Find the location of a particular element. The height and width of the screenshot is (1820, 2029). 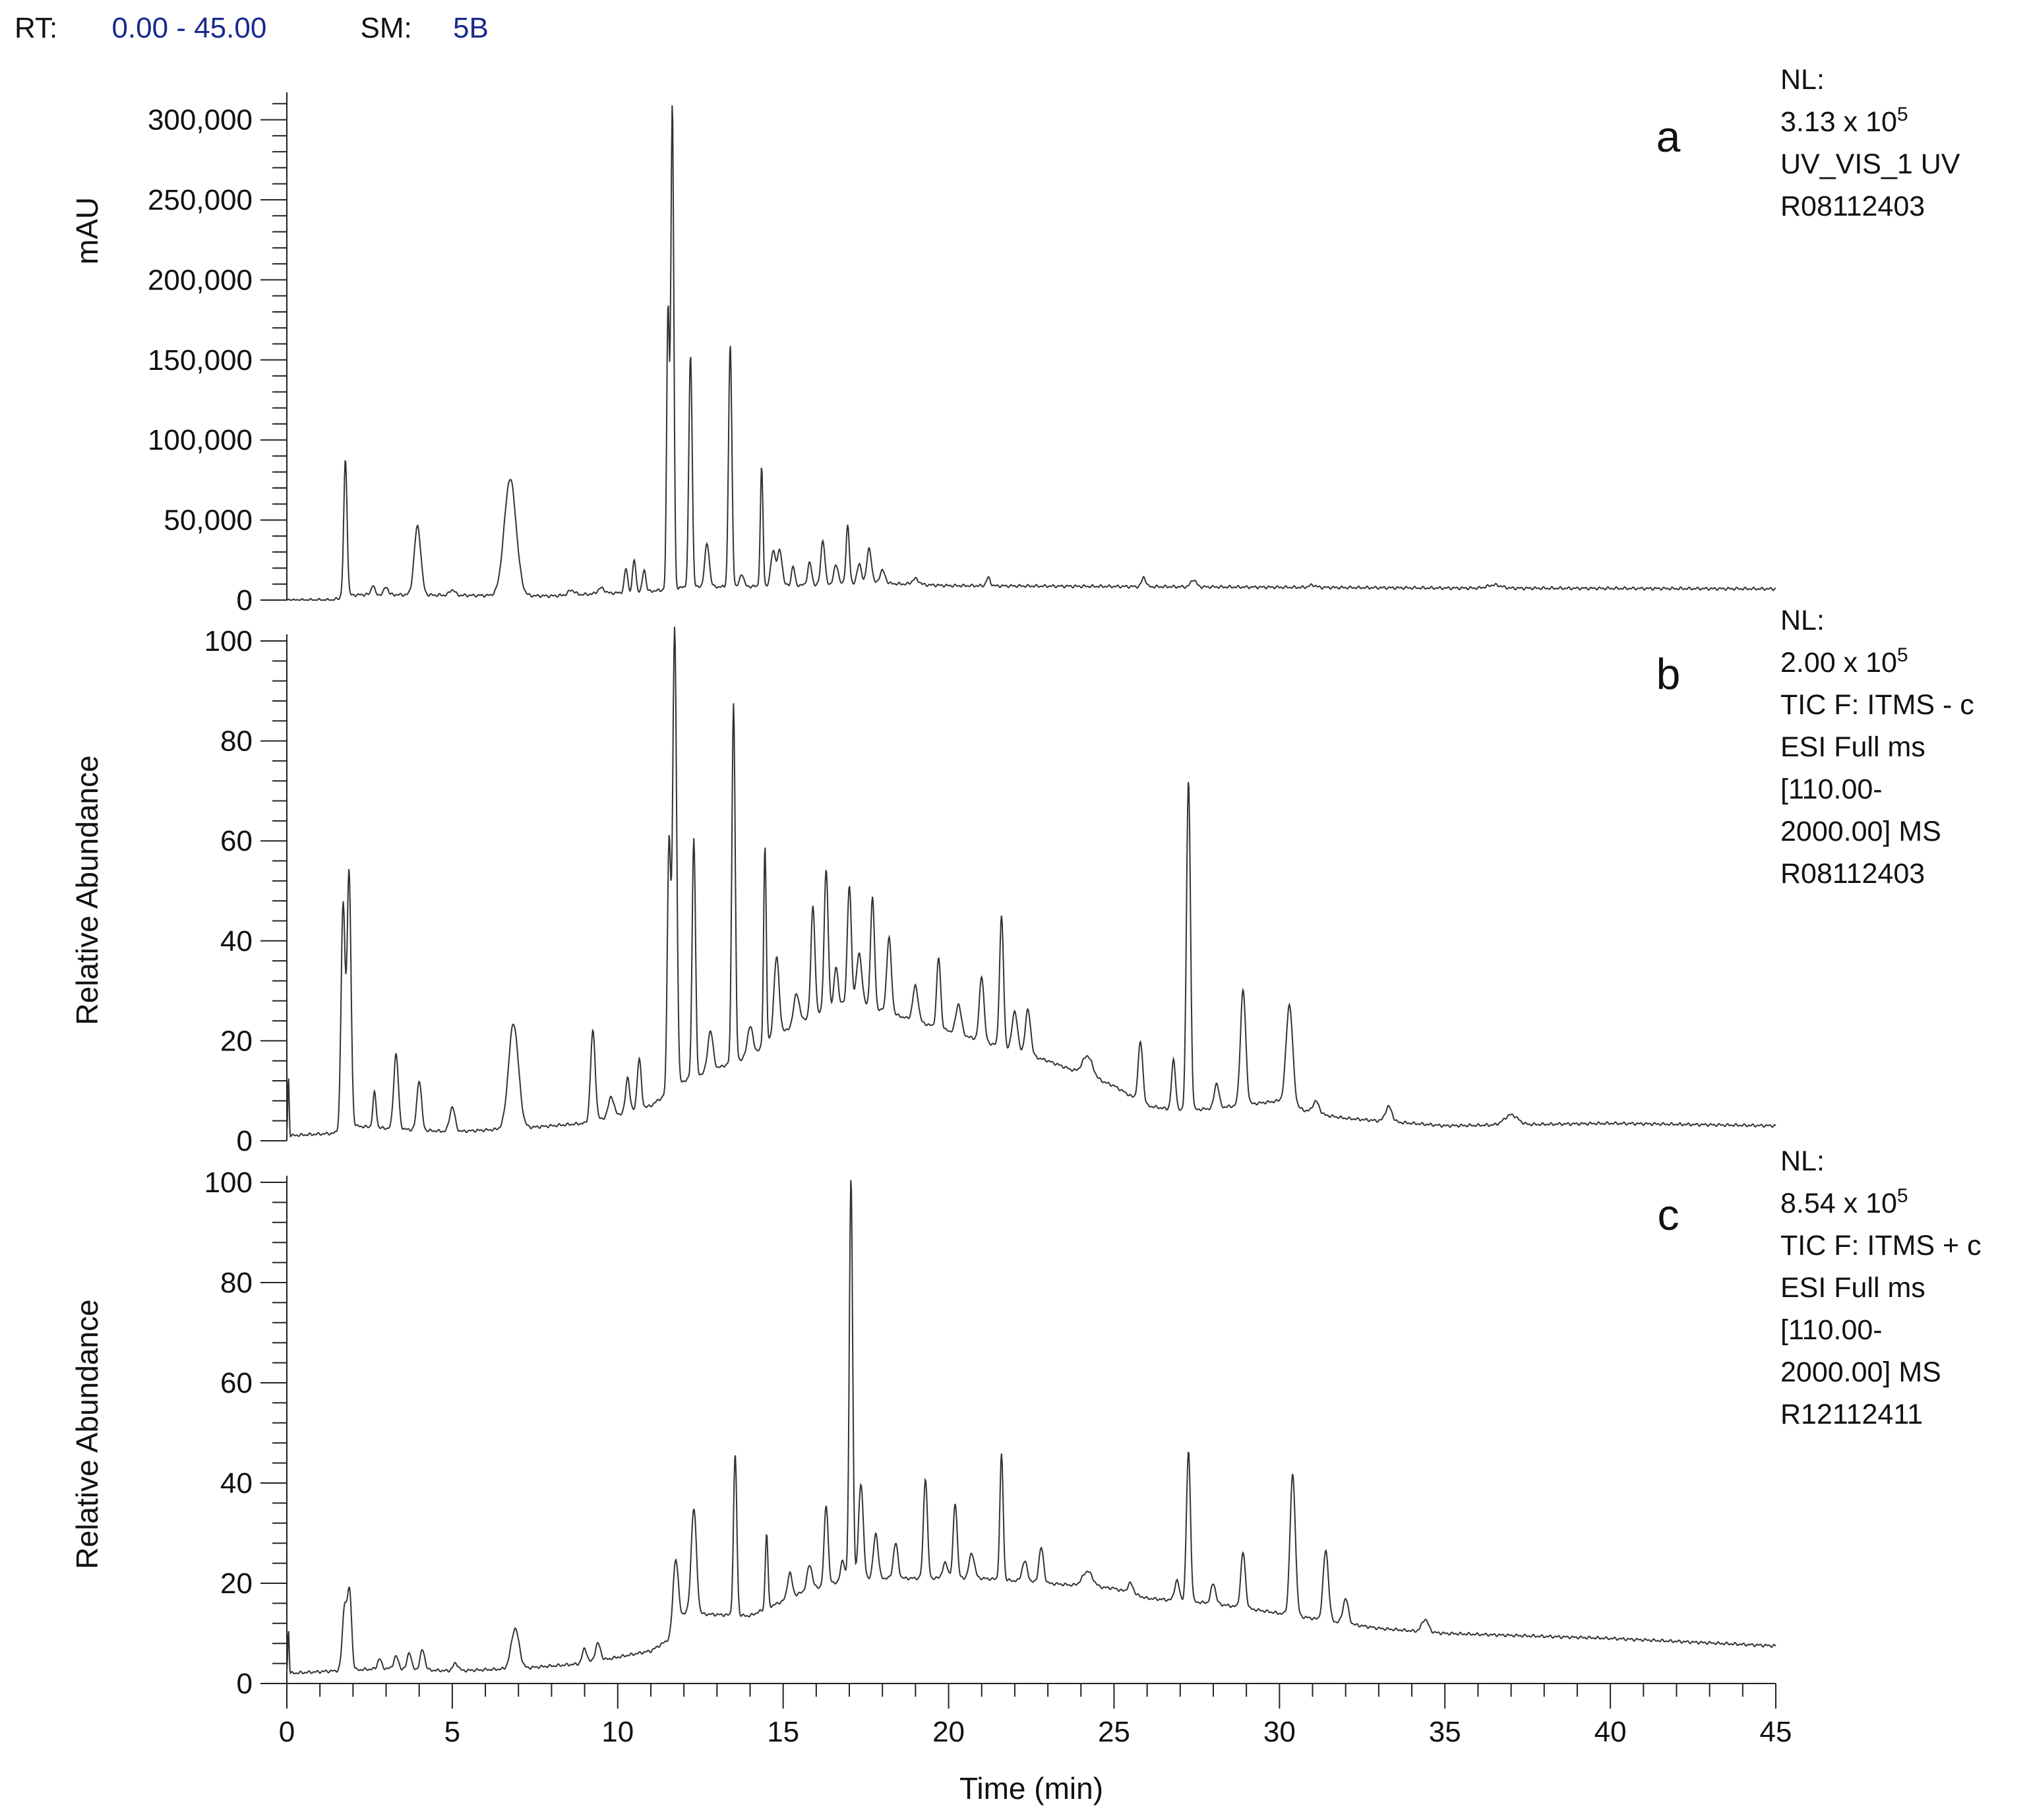

panel-letter: c is located at coordinates (1669, 1214).